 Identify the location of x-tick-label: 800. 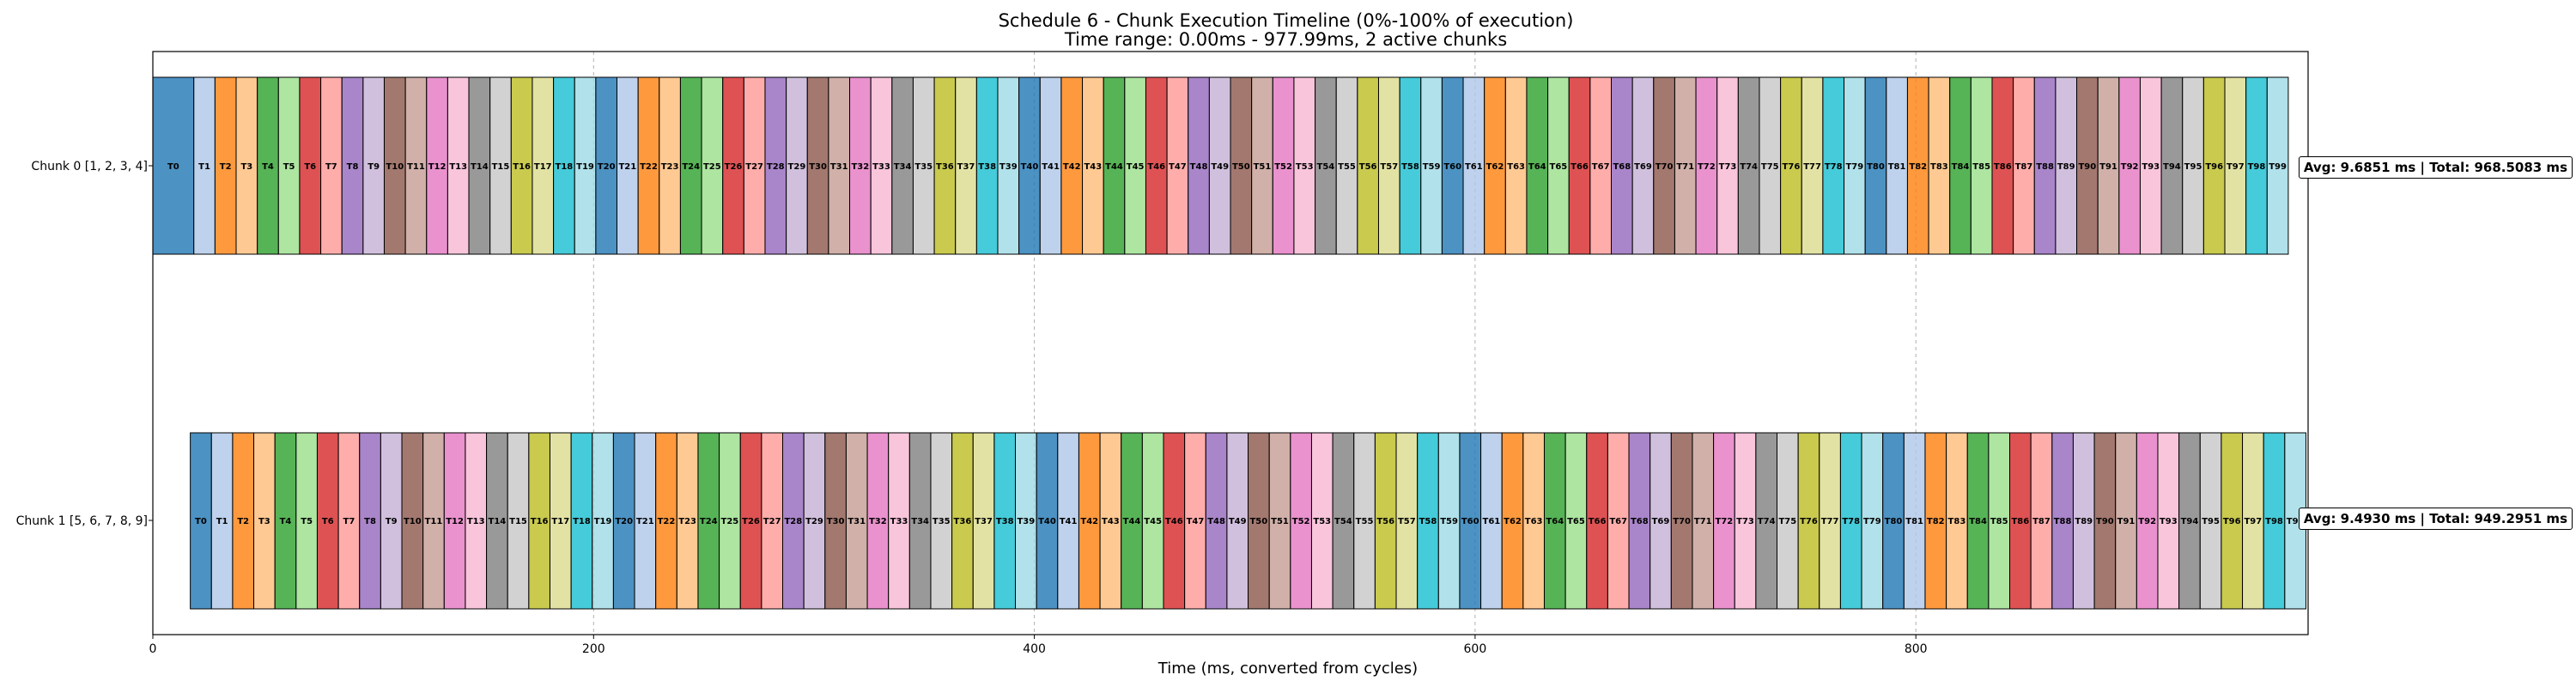
(1916, 649).